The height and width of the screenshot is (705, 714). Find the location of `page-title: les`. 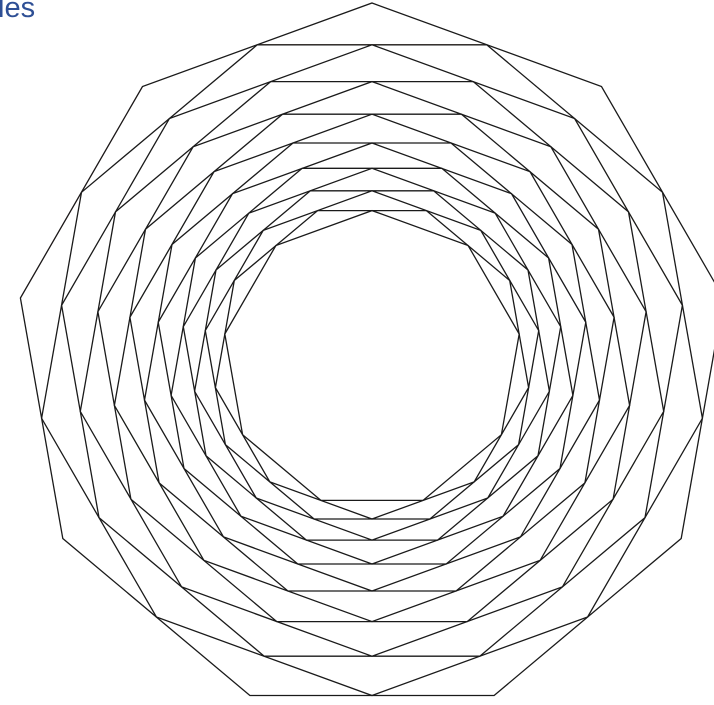

page-title: les is located at coordinates (18, 12).